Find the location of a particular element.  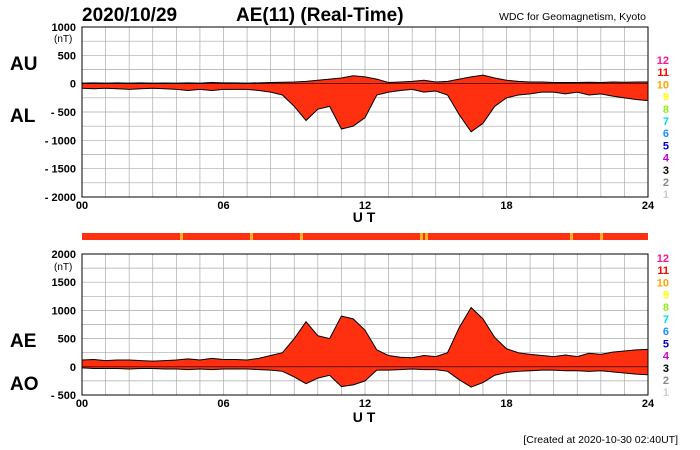

y-tick-label: 2000 is located at coordinates (64, 255).